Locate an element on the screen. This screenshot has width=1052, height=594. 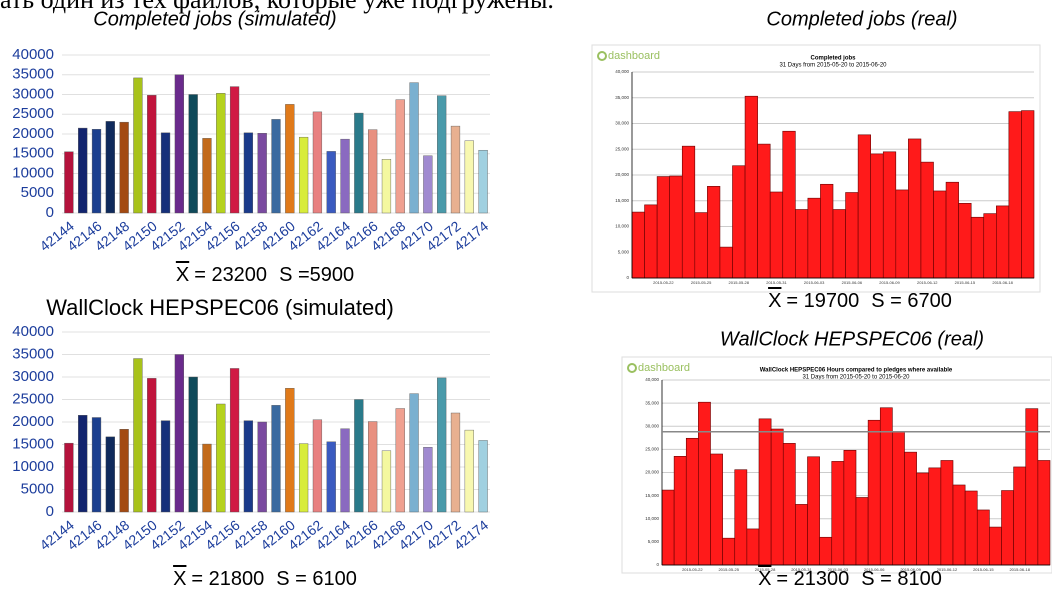
y-tick-label: 15,000 is located at coordinates (622, 200).